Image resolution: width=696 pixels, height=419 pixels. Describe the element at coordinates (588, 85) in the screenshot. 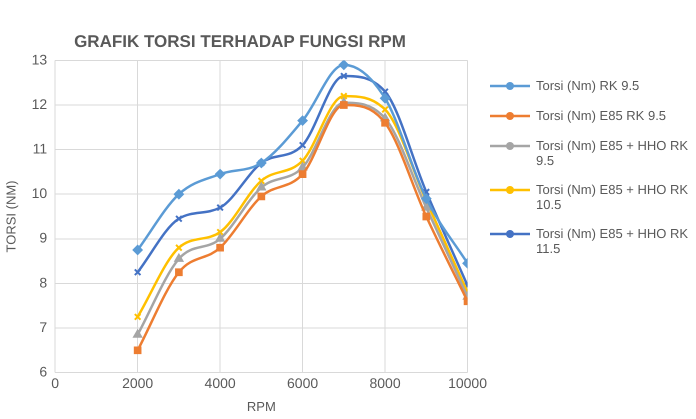

I see `legend-label: Torsi (Nm) RK 9.5` at that location.